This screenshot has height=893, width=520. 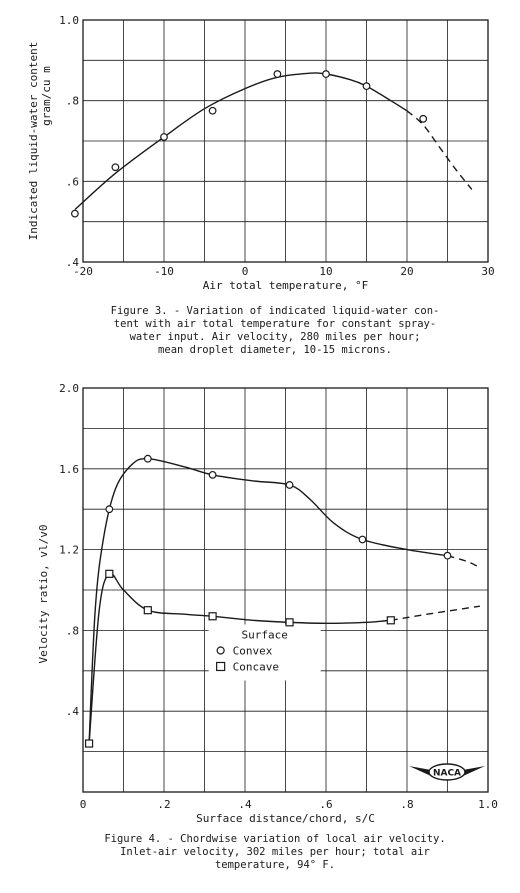 I want to click on fig4-y-axis-label: Velocity ratio, vl/v0, so click(x=43, y=593).